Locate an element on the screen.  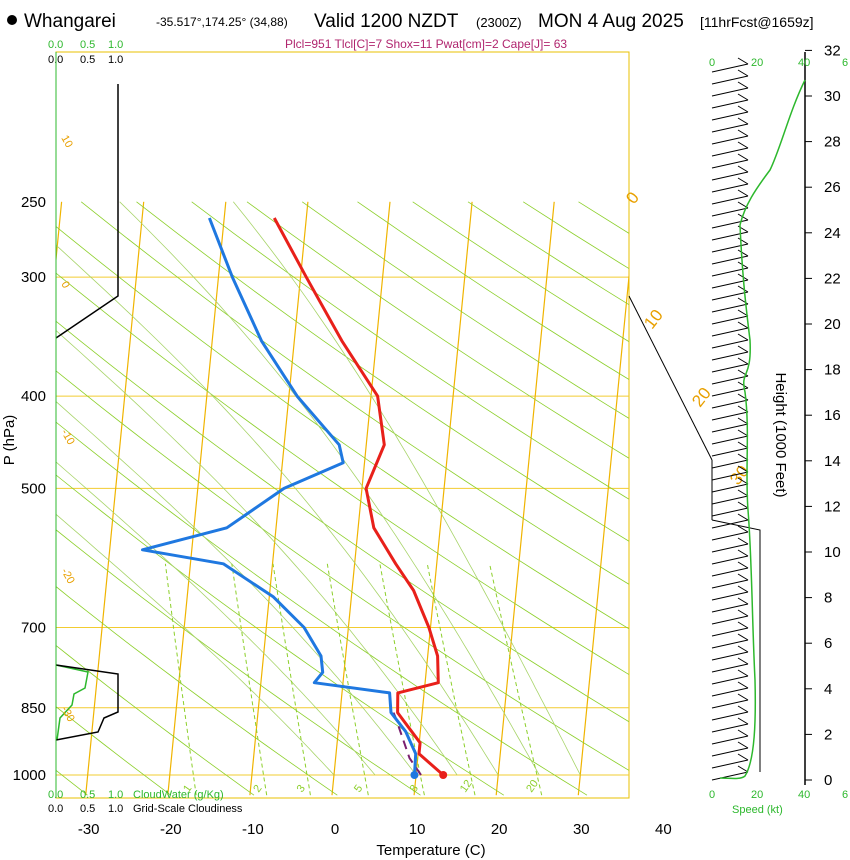
cloud-tick-black: 0.5 is located at coordinates (87, 60).